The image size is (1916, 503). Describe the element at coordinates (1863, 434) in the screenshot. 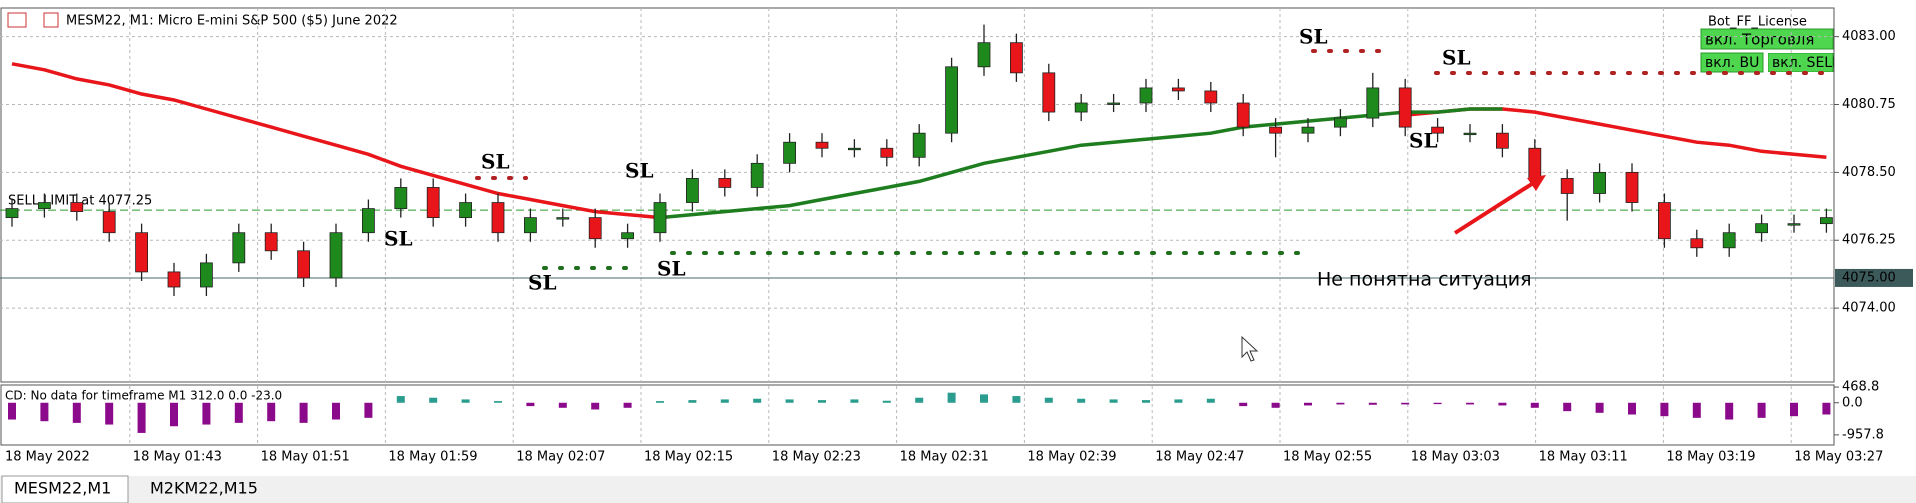

I see `indicator-tick-label: -957.8` at that location.